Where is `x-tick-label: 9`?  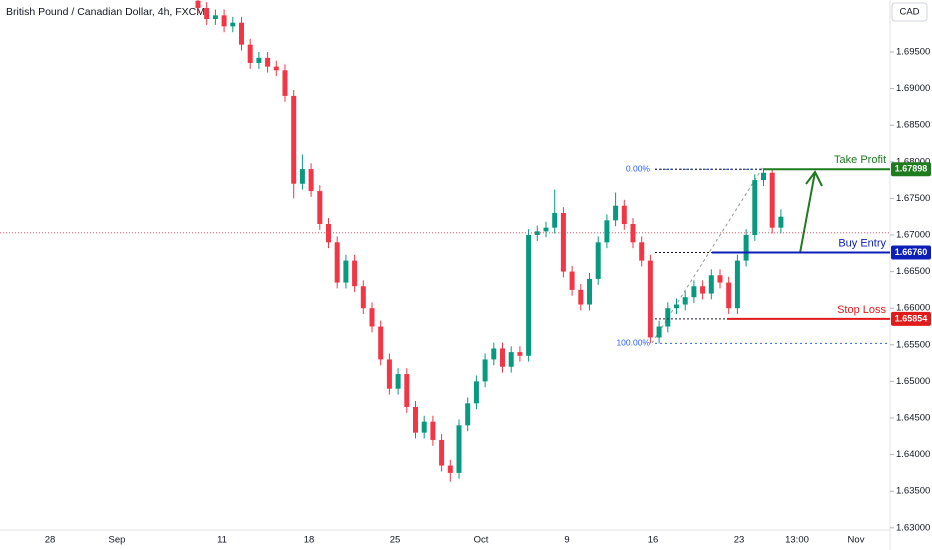
x-tick-label: 9 is located at coordinates (566, 540).